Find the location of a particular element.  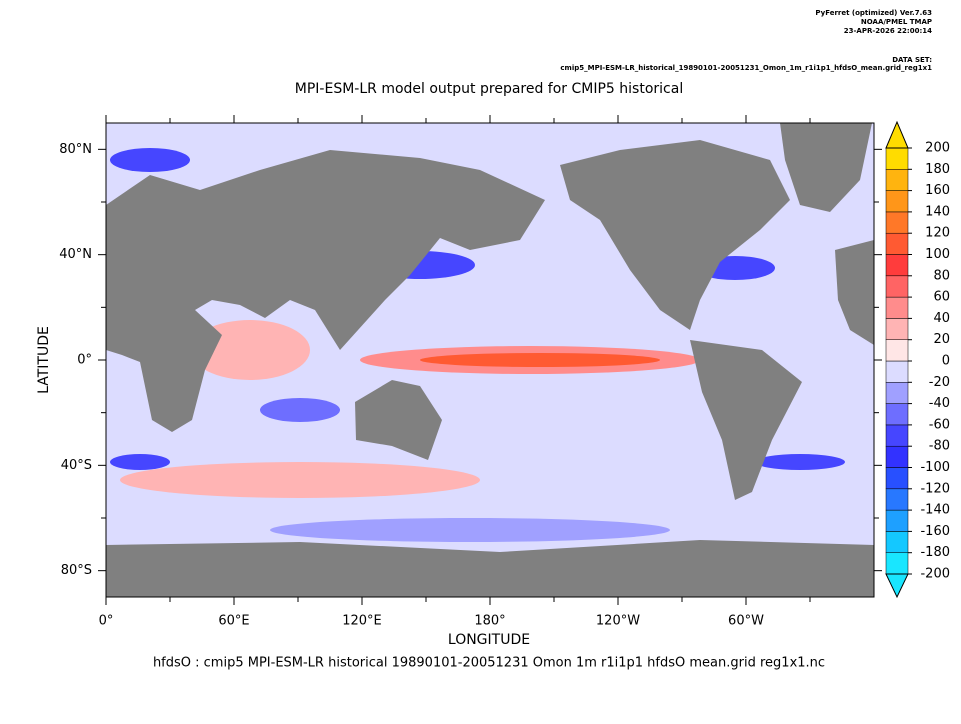

header-line: NOAA/PMEL TMAP is located at coordinates (896, 22).